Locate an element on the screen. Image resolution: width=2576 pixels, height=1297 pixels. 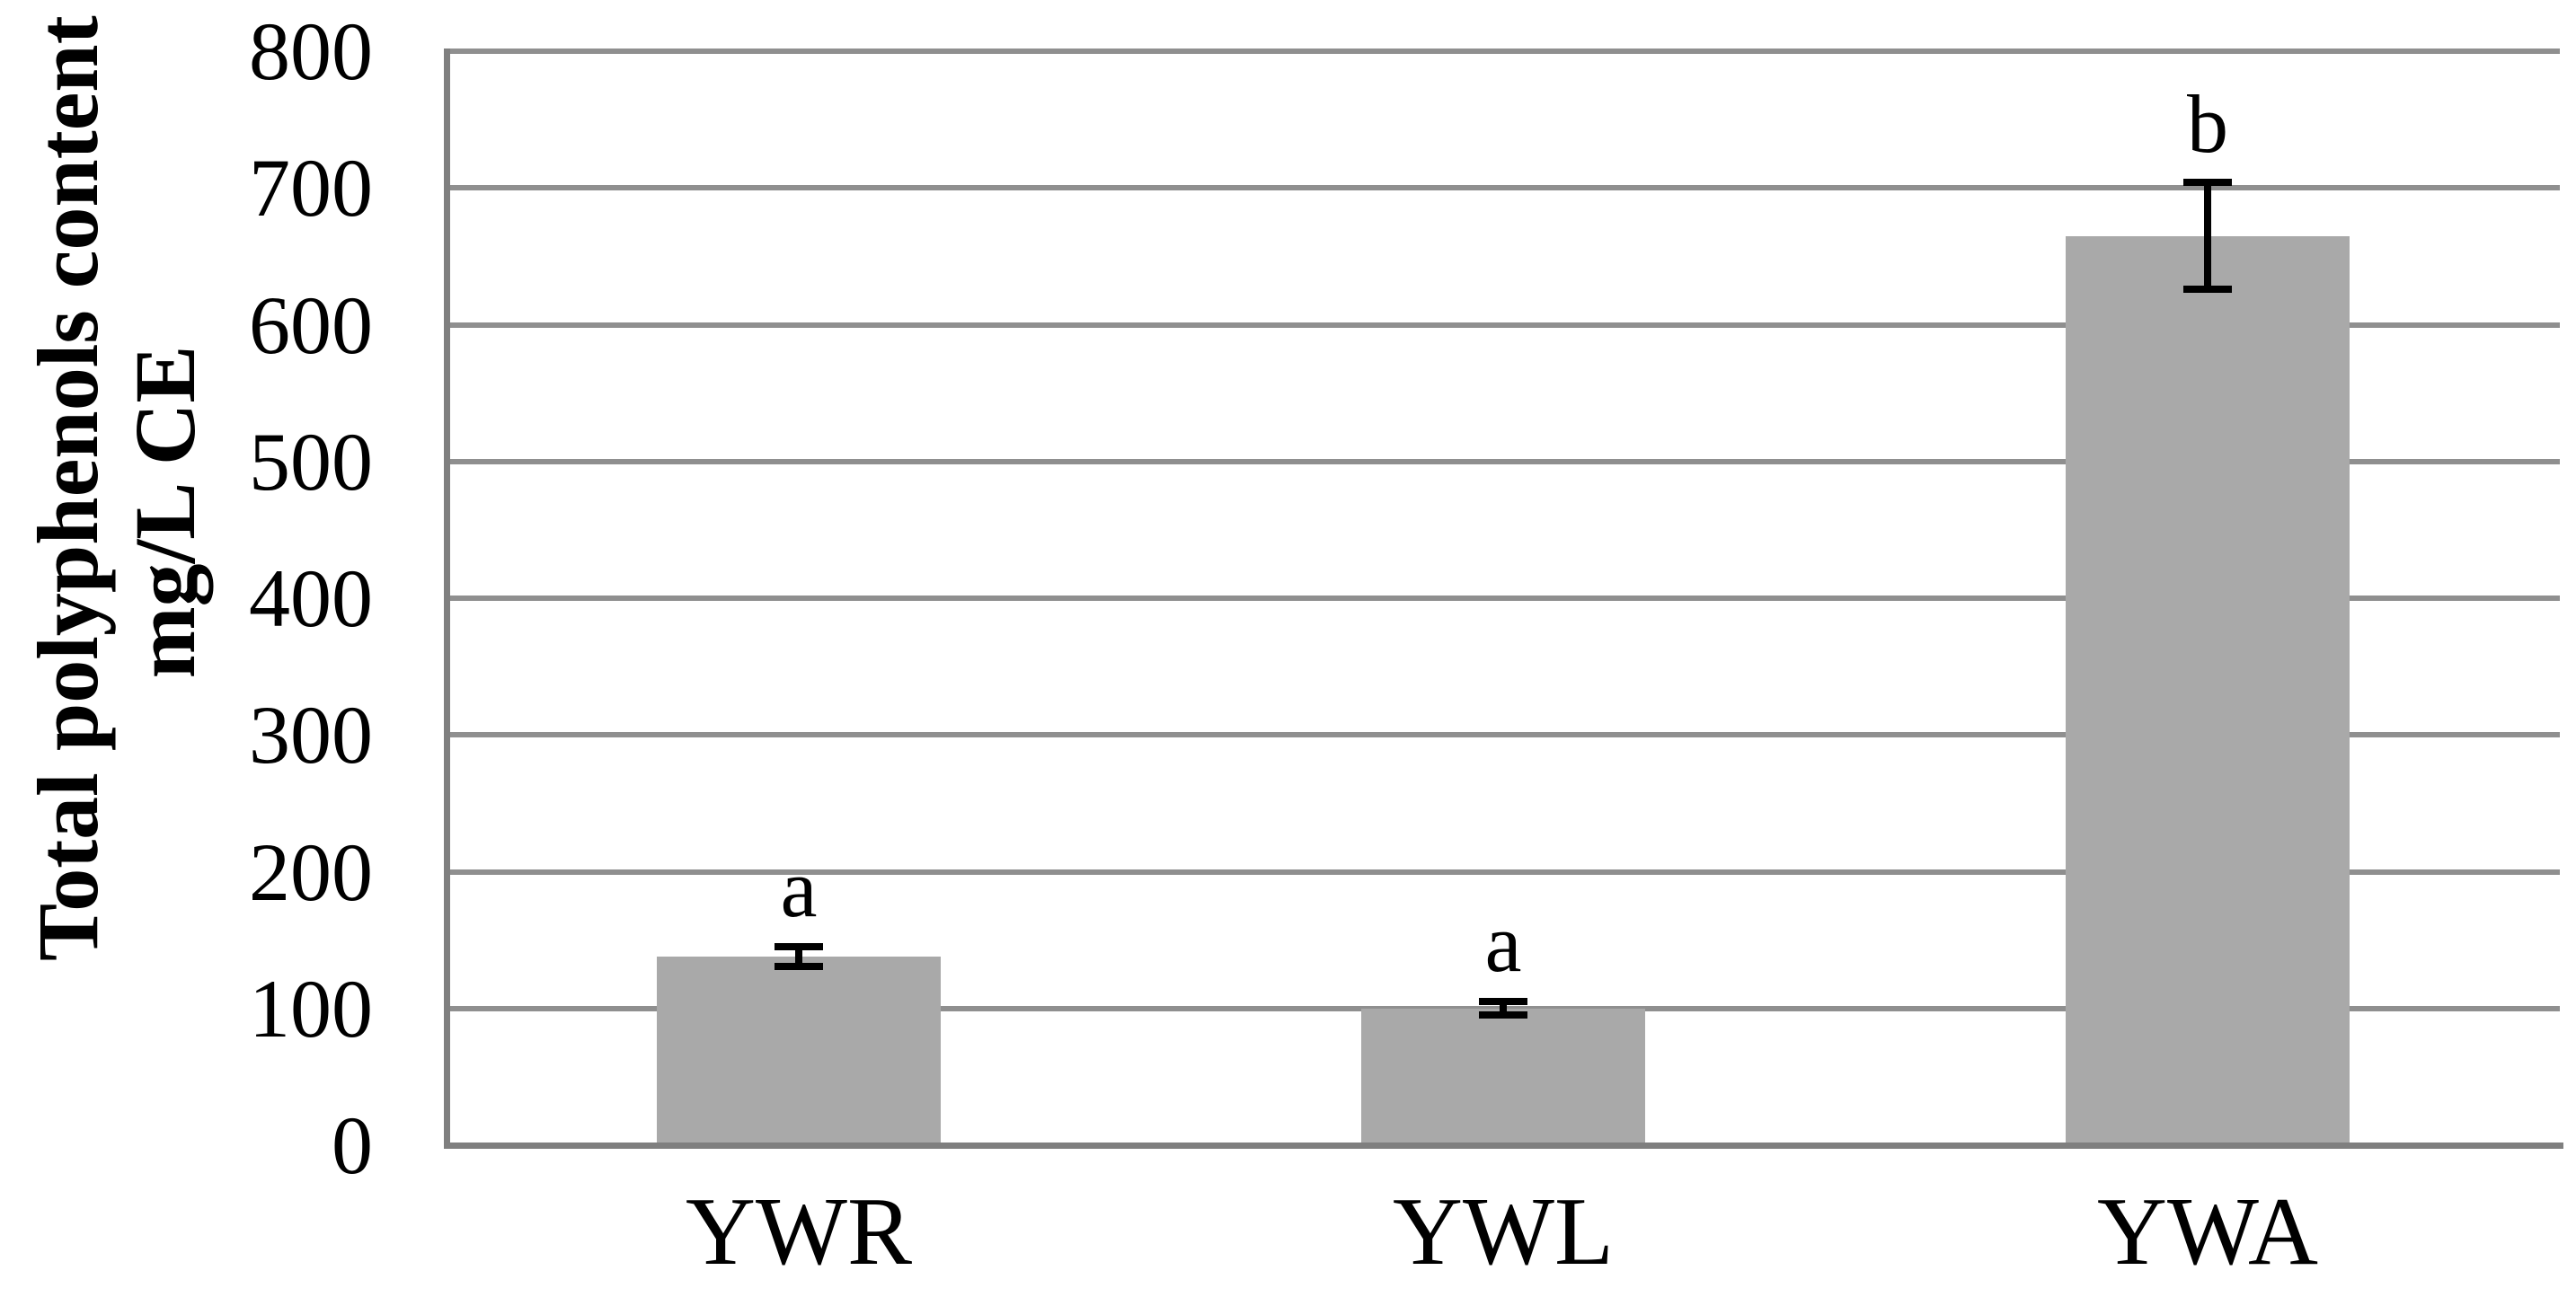
y-tick-label: 300 is located at coordinates (311, 735).